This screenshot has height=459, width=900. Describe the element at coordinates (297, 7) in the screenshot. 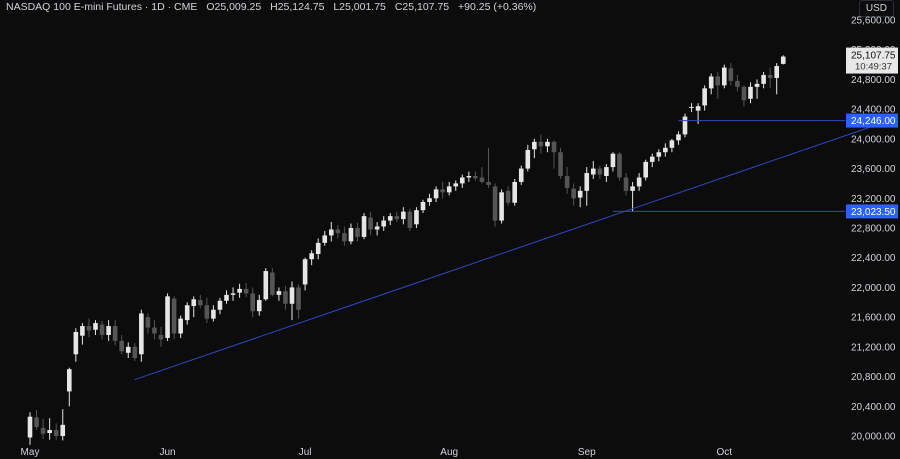

I see `high-value: H25,124.75` at that location.